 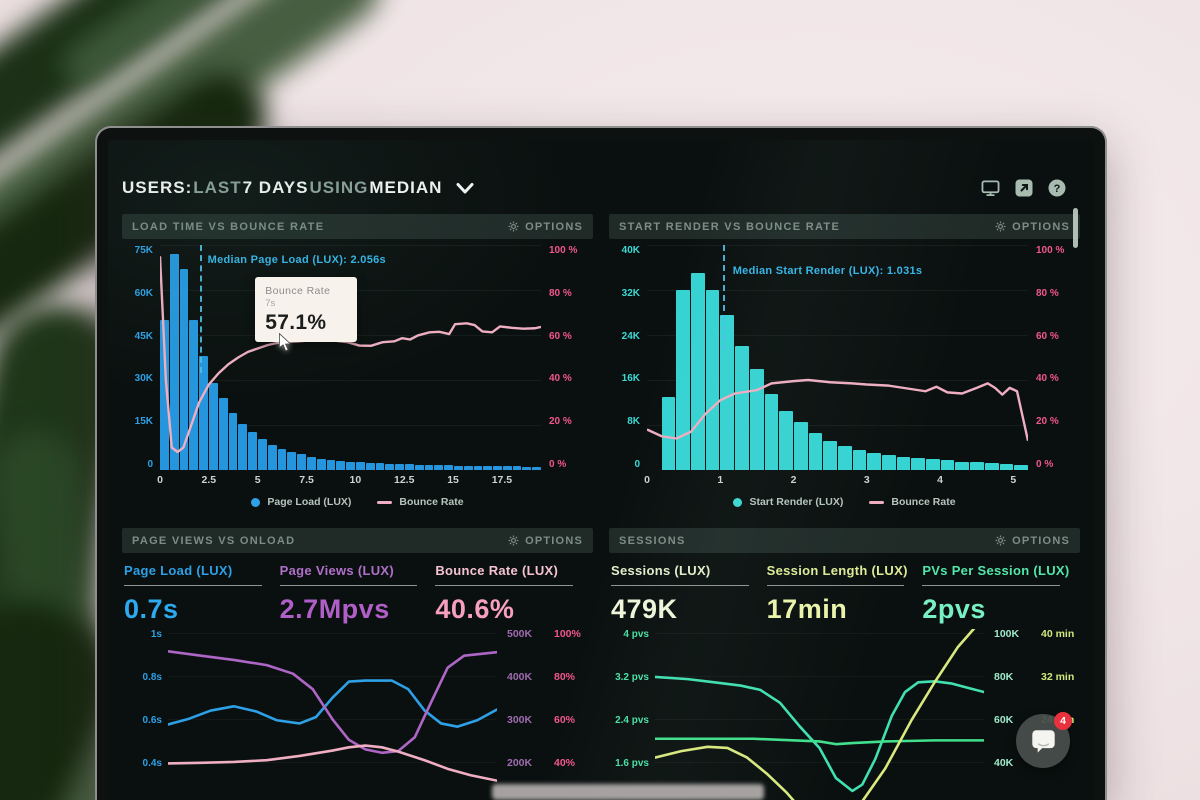 I want to click on axis-label: 1.6 pvs, so click(x=632, y=763).